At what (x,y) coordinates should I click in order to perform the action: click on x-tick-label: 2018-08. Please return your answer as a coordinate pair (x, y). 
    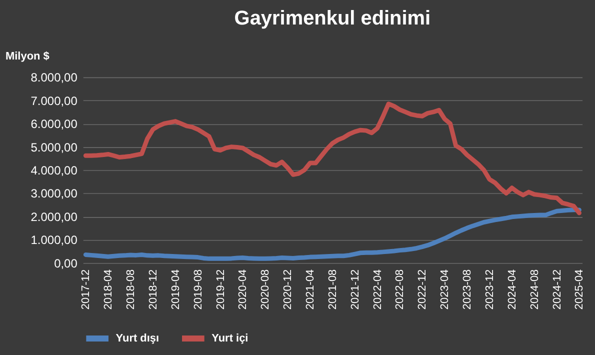
    Looking at the image, I should click on (131, 289).